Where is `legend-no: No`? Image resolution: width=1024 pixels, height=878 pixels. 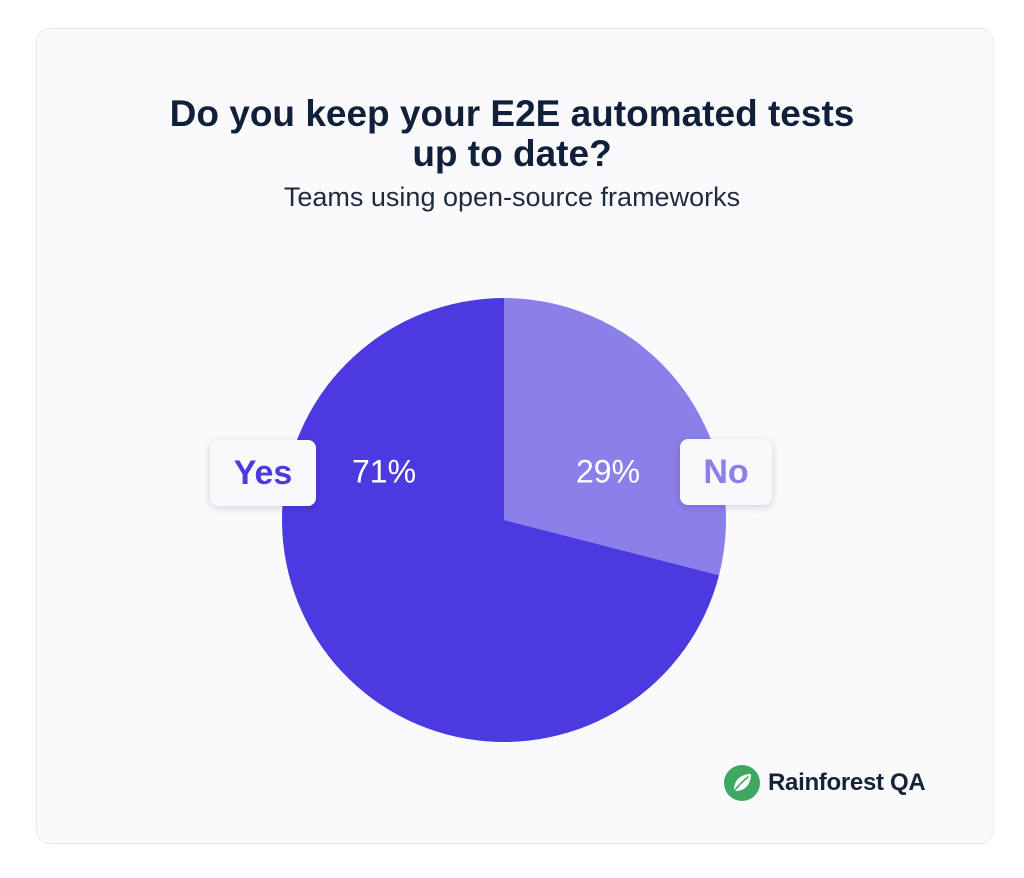 legend-no: No is located at coordinates (726, 472).